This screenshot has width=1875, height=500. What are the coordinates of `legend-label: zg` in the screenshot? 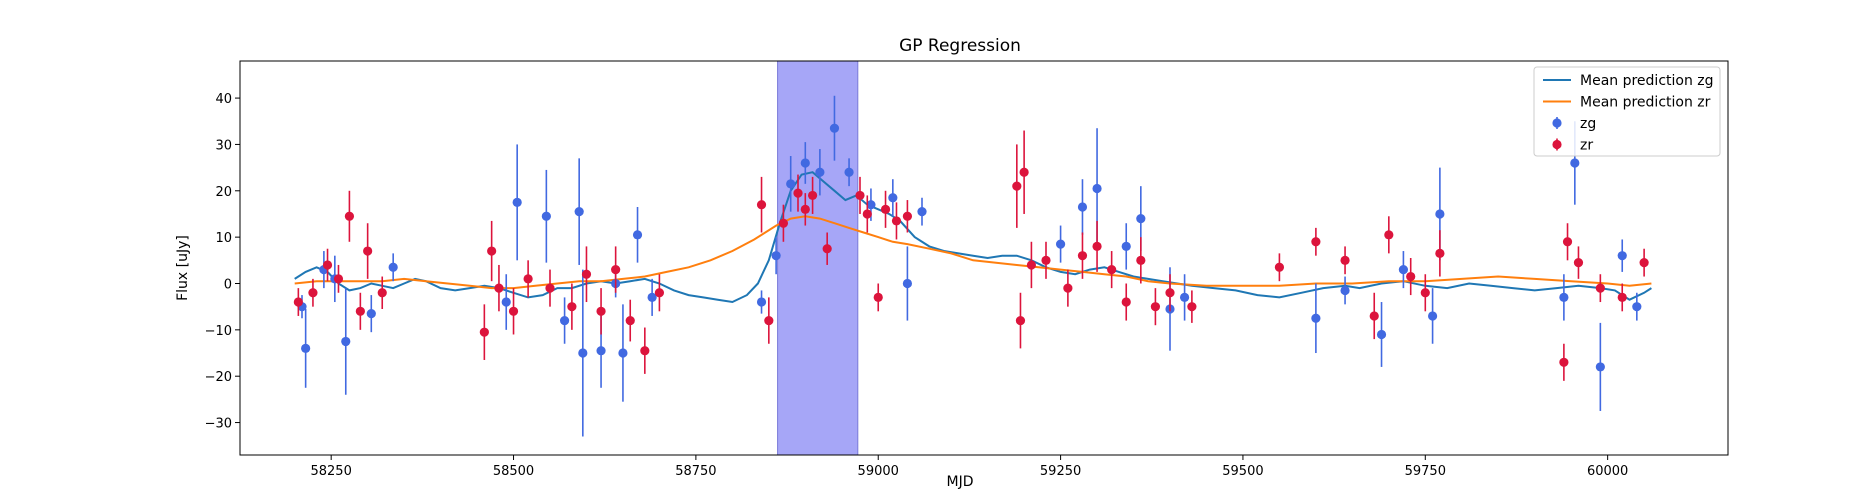 It's located at (1588, 124).